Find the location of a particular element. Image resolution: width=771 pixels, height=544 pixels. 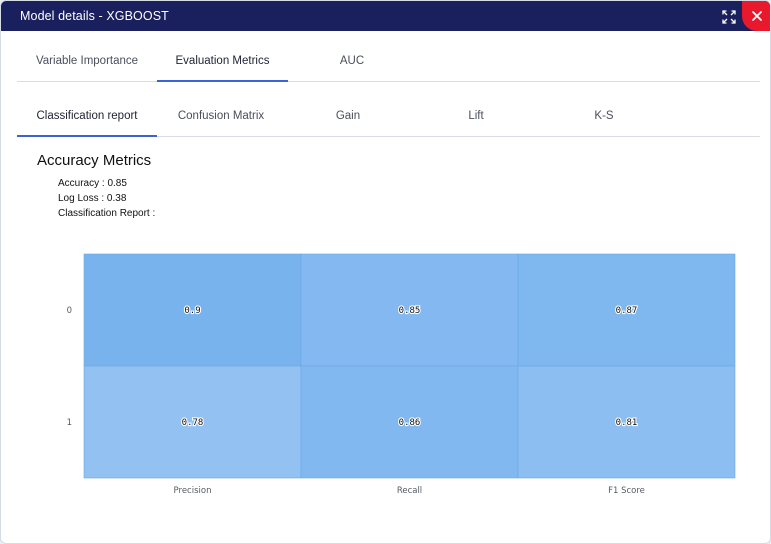

tab-confusion-matrix: Confusion Matrix is located at coordinates (221, 116).